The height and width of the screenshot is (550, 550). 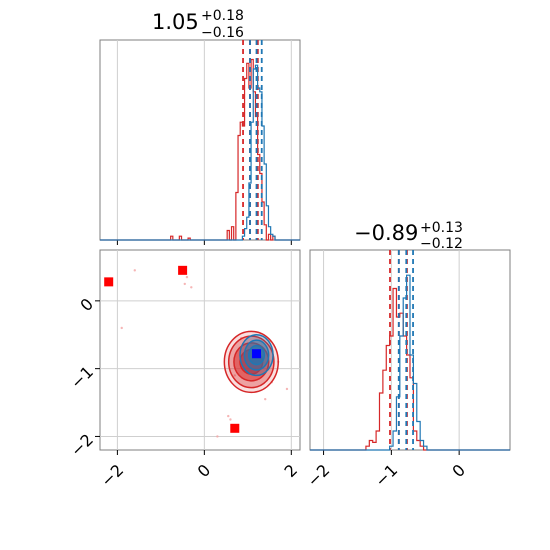 What do you see at coordinates (200, 350) in the screenshot?
I see `scatter-frame` at bounding box center [200, 350].